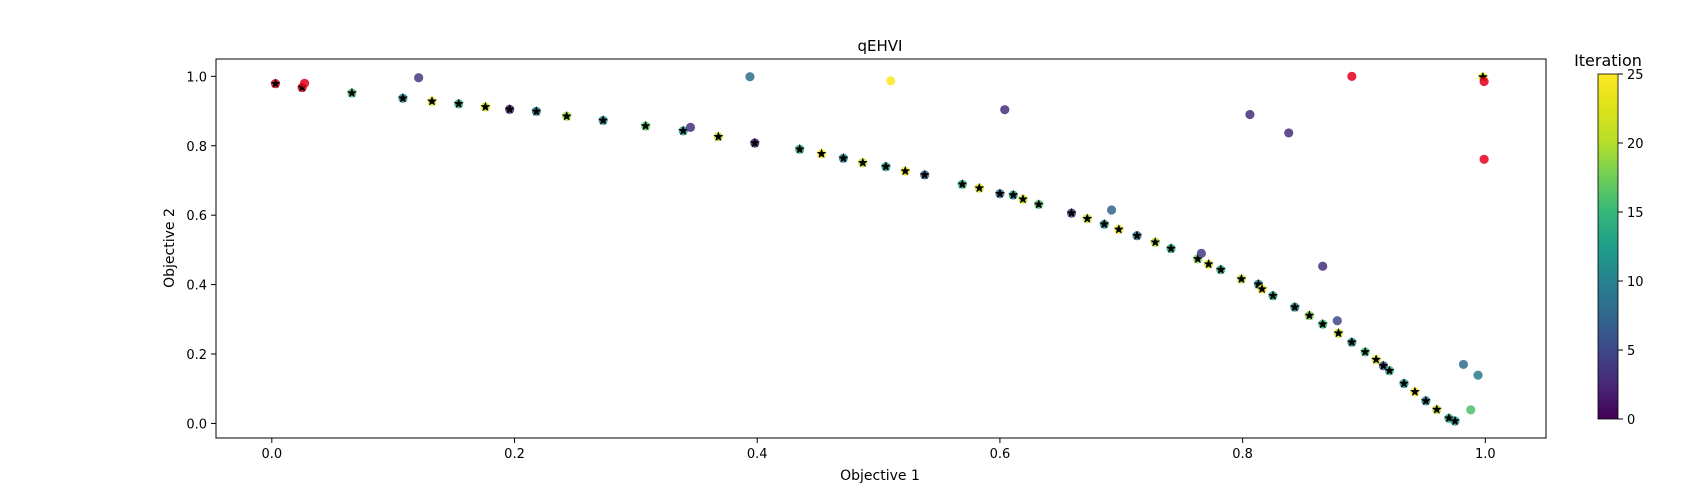  What do you see at coordinates (196, 216) in the screenshot?
I see `y-tick-label: 0.6` at bounding box center [196, 216].